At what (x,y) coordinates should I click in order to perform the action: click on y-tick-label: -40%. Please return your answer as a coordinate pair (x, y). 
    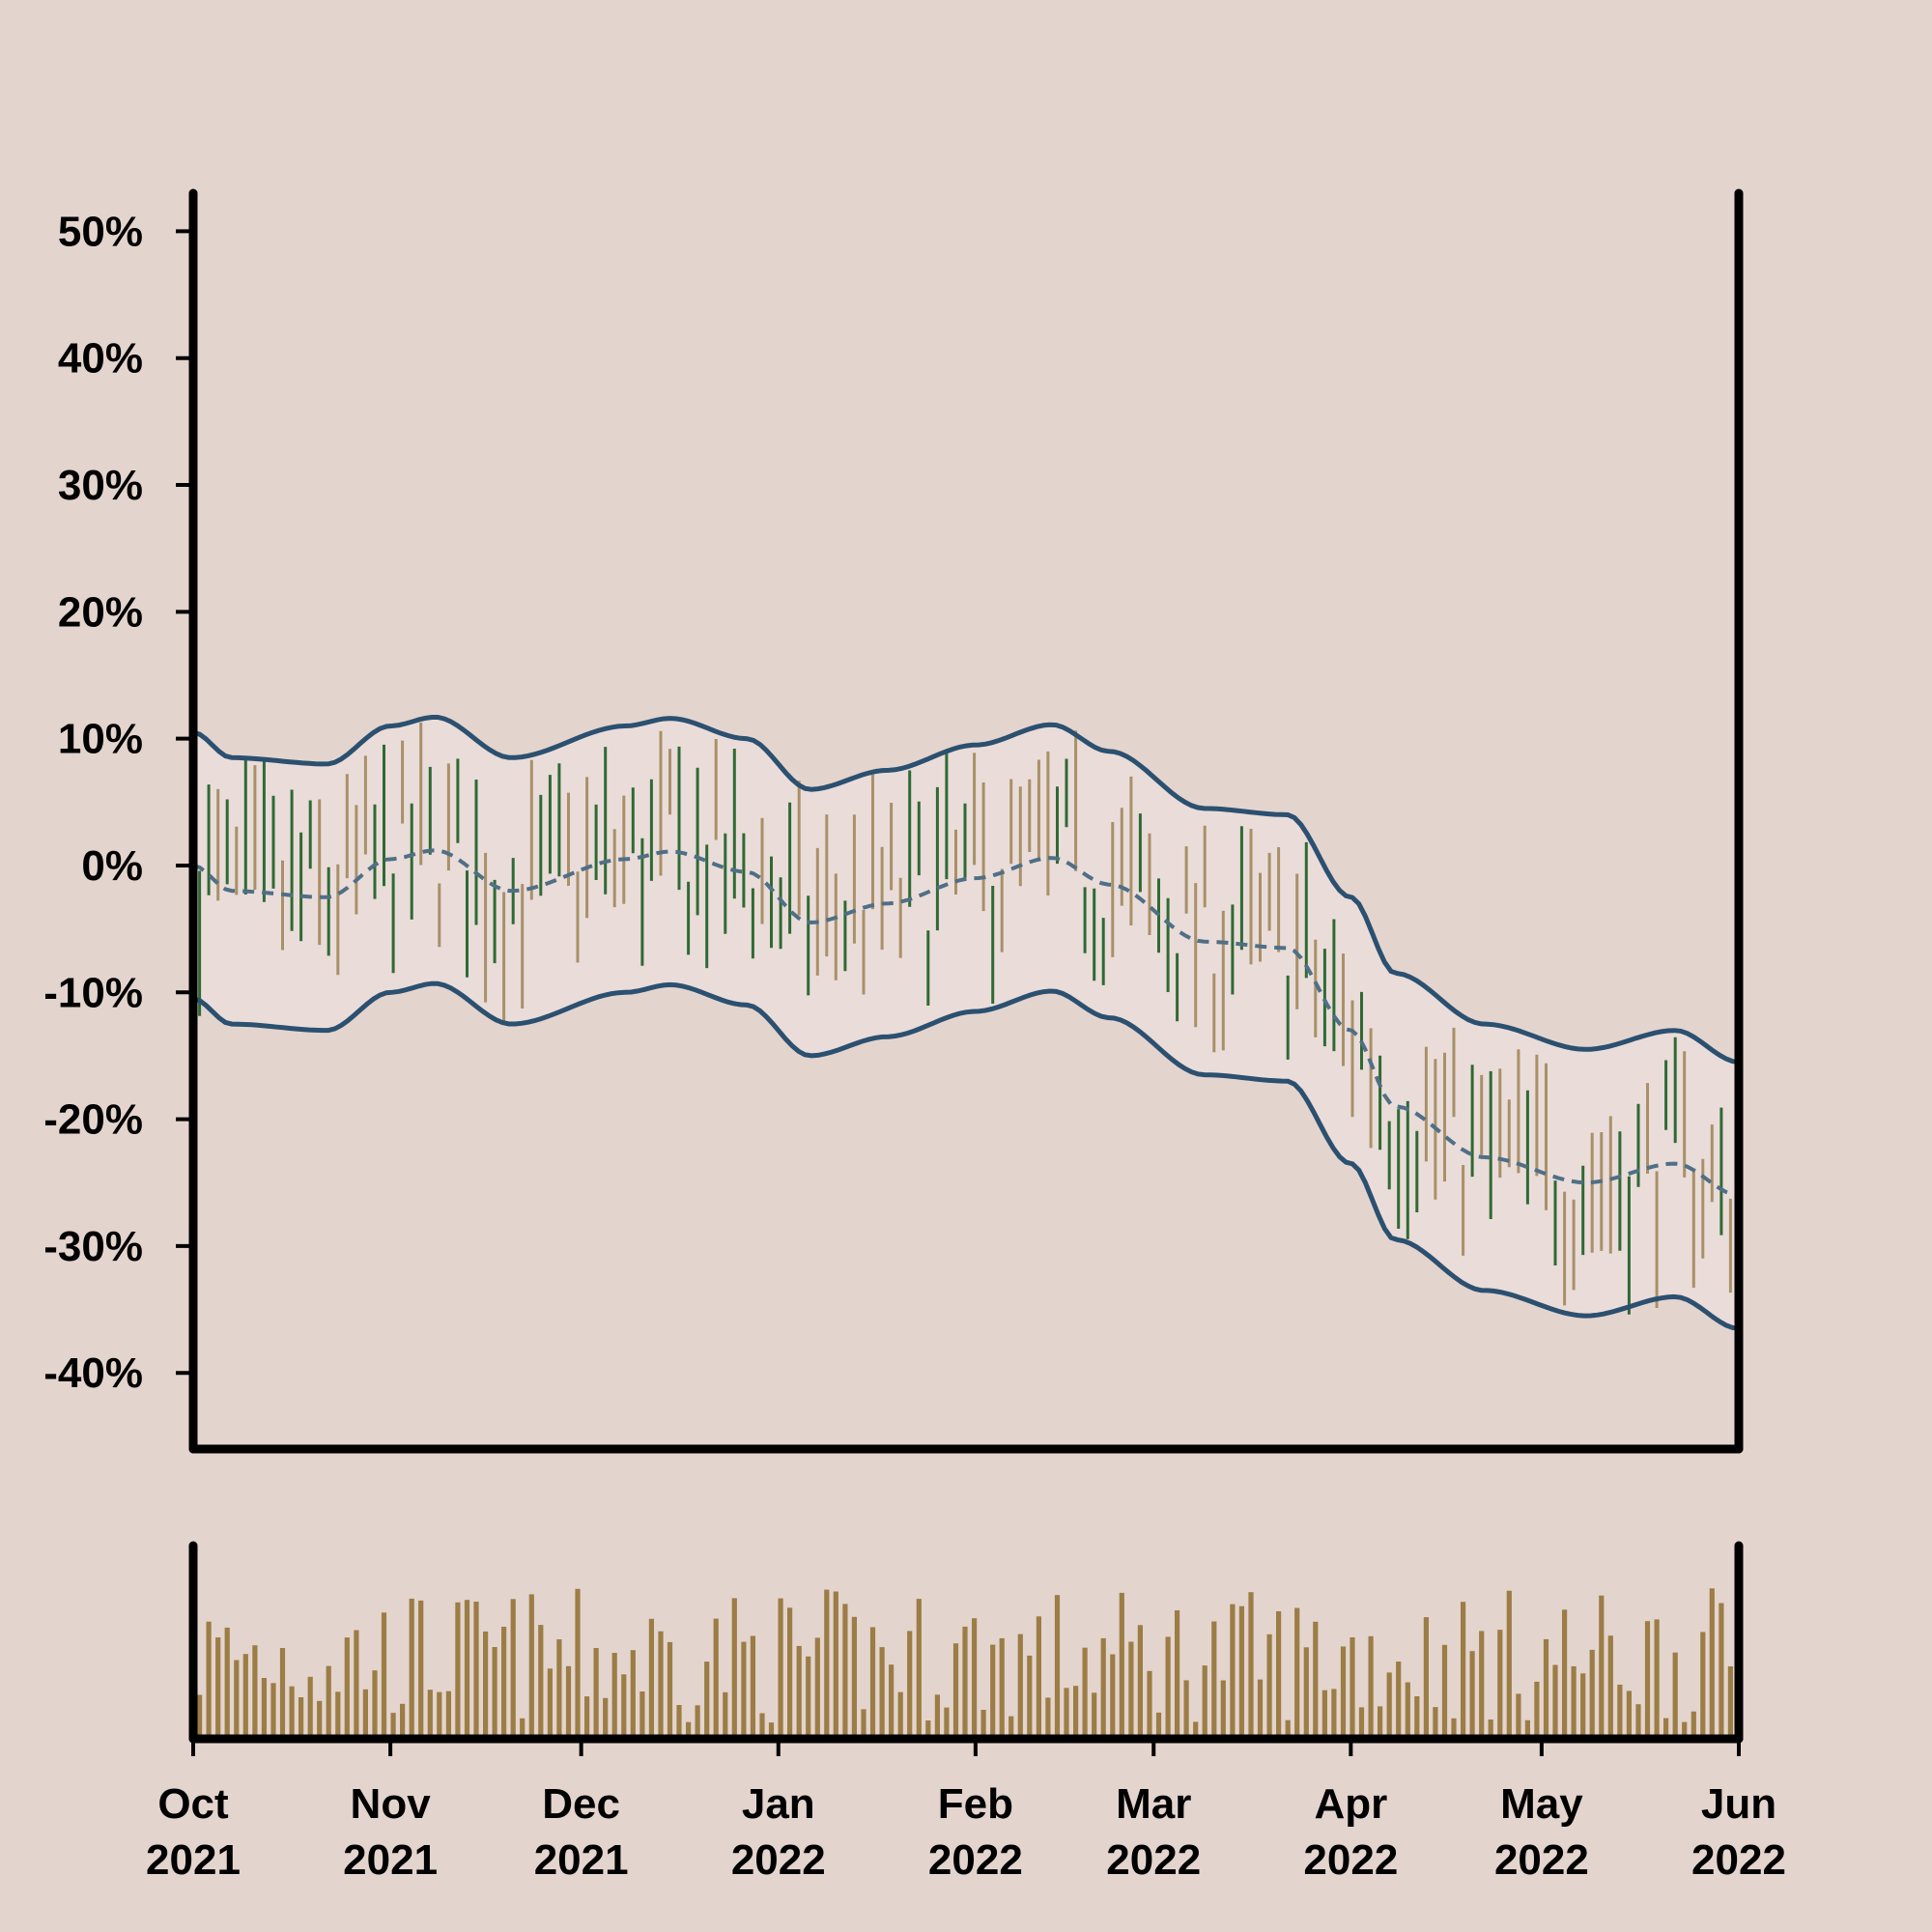
    Looking at the image, I should click on (93, 1373).